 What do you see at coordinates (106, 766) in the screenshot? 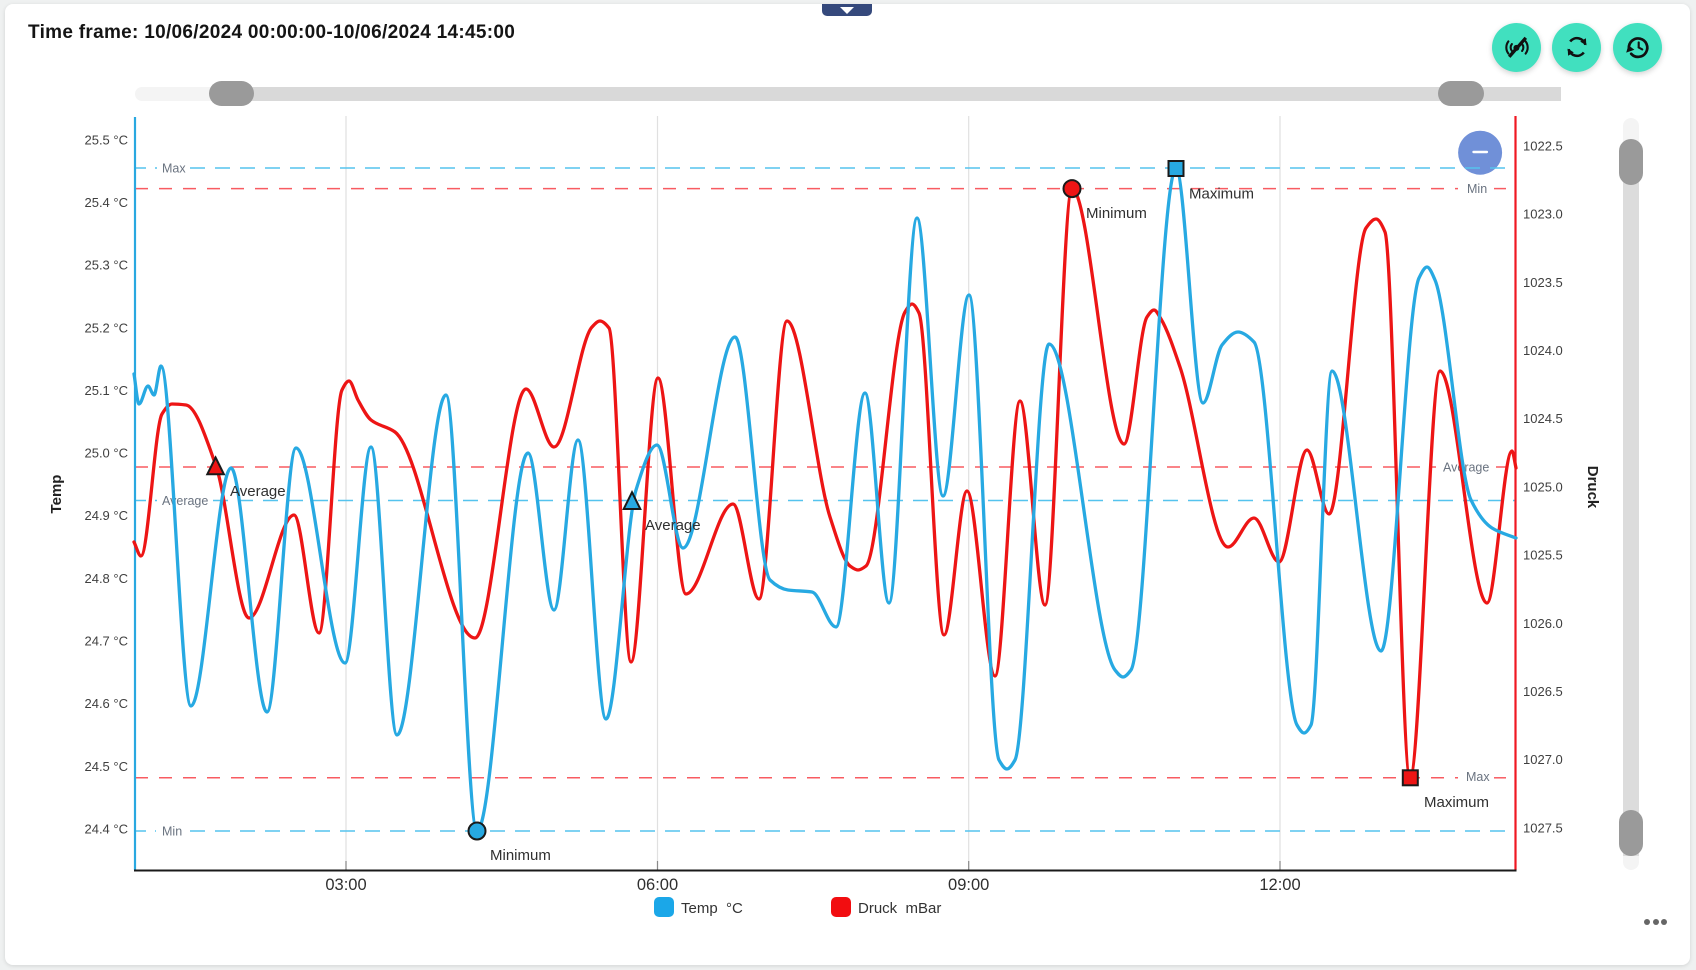
I see `svg-text: 24.5 °C` at bounding box center [106, 766].